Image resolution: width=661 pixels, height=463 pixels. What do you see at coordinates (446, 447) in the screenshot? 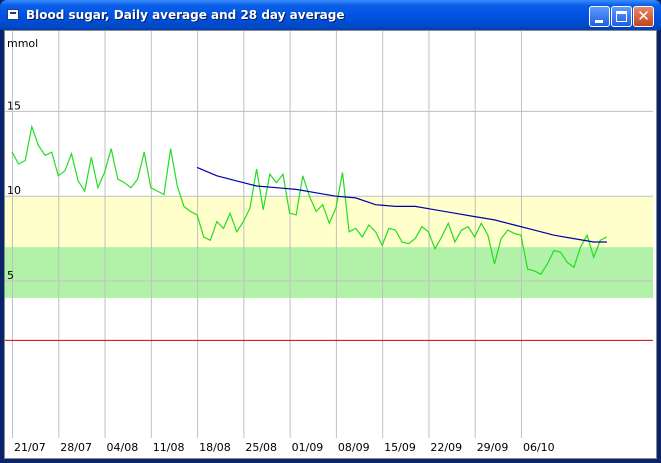
I see `x-tick-label-9: 22/09` at bounding box center [446, 447].